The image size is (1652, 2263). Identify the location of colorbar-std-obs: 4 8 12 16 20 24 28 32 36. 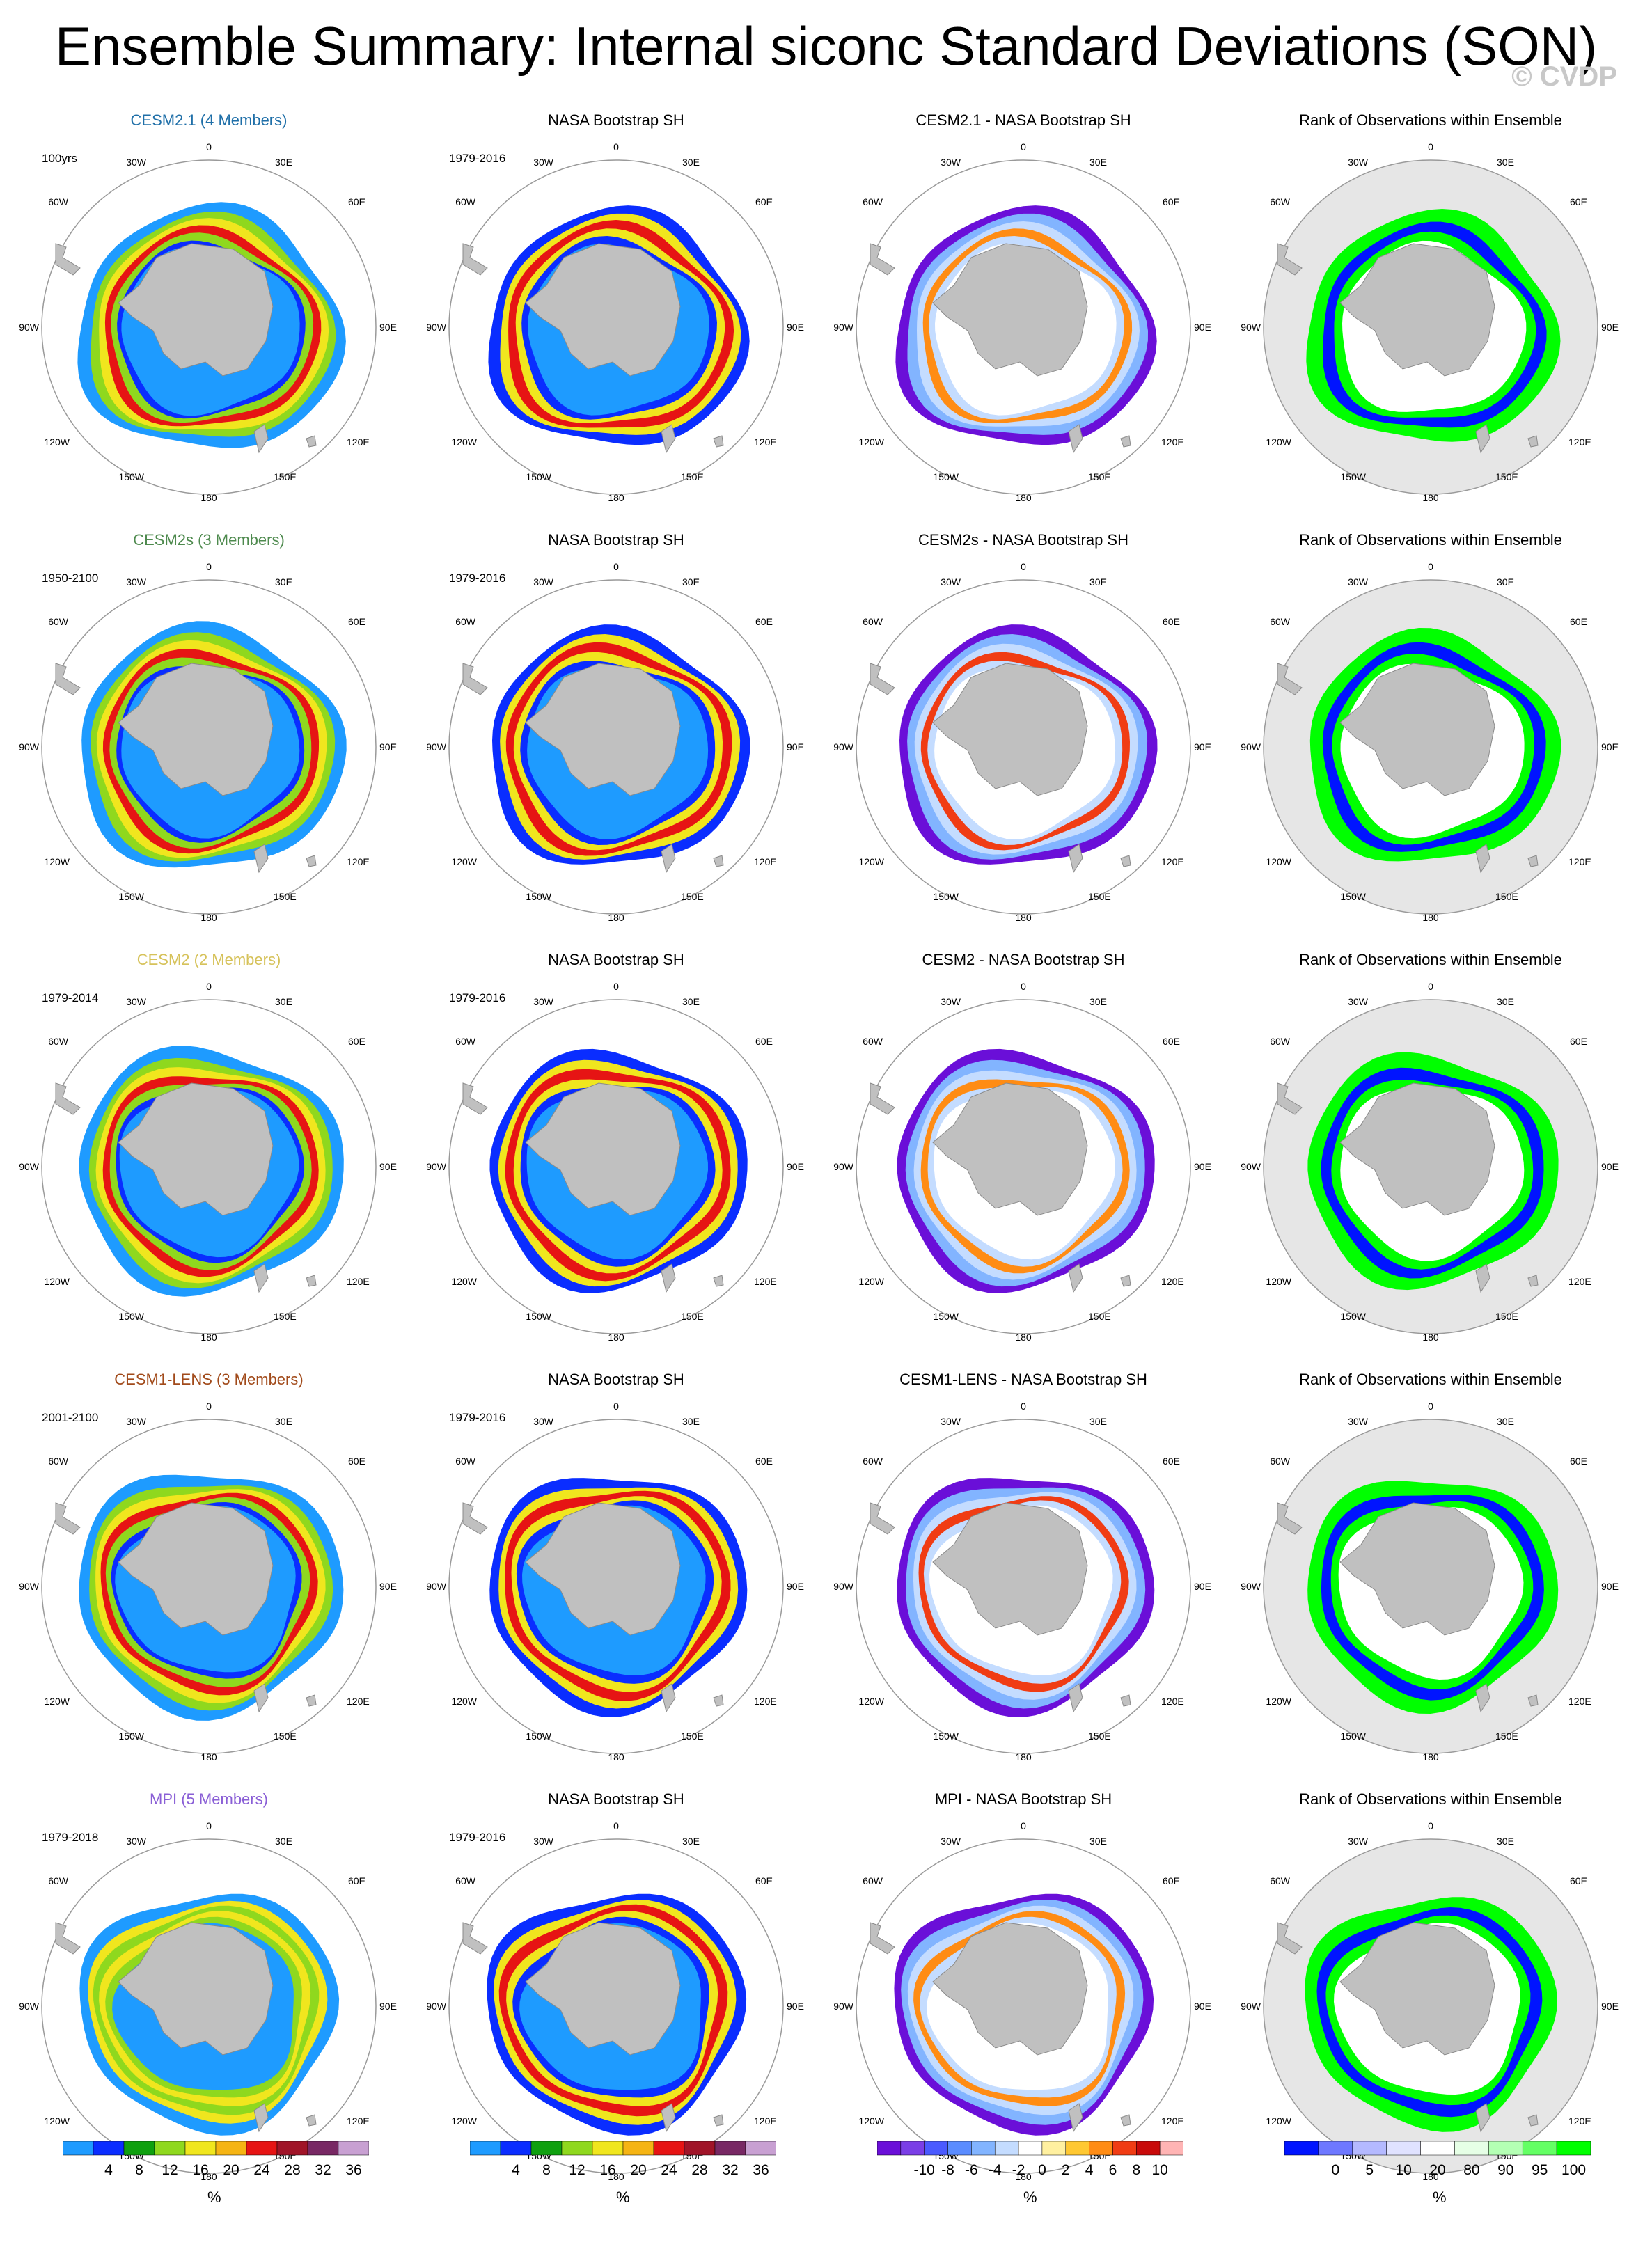
(623, 2179).